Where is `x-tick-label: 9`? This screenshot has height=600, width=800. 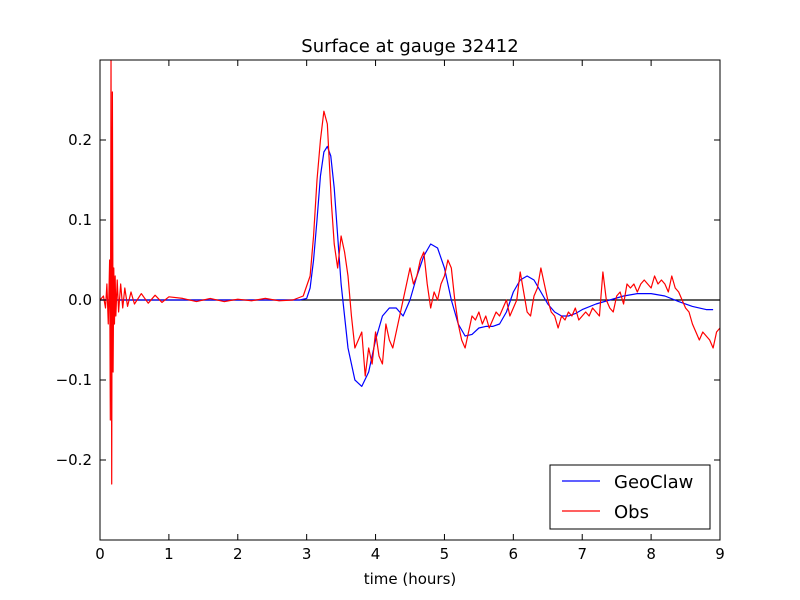
x-tick-label: 9 is located at coordinates (720, 554).